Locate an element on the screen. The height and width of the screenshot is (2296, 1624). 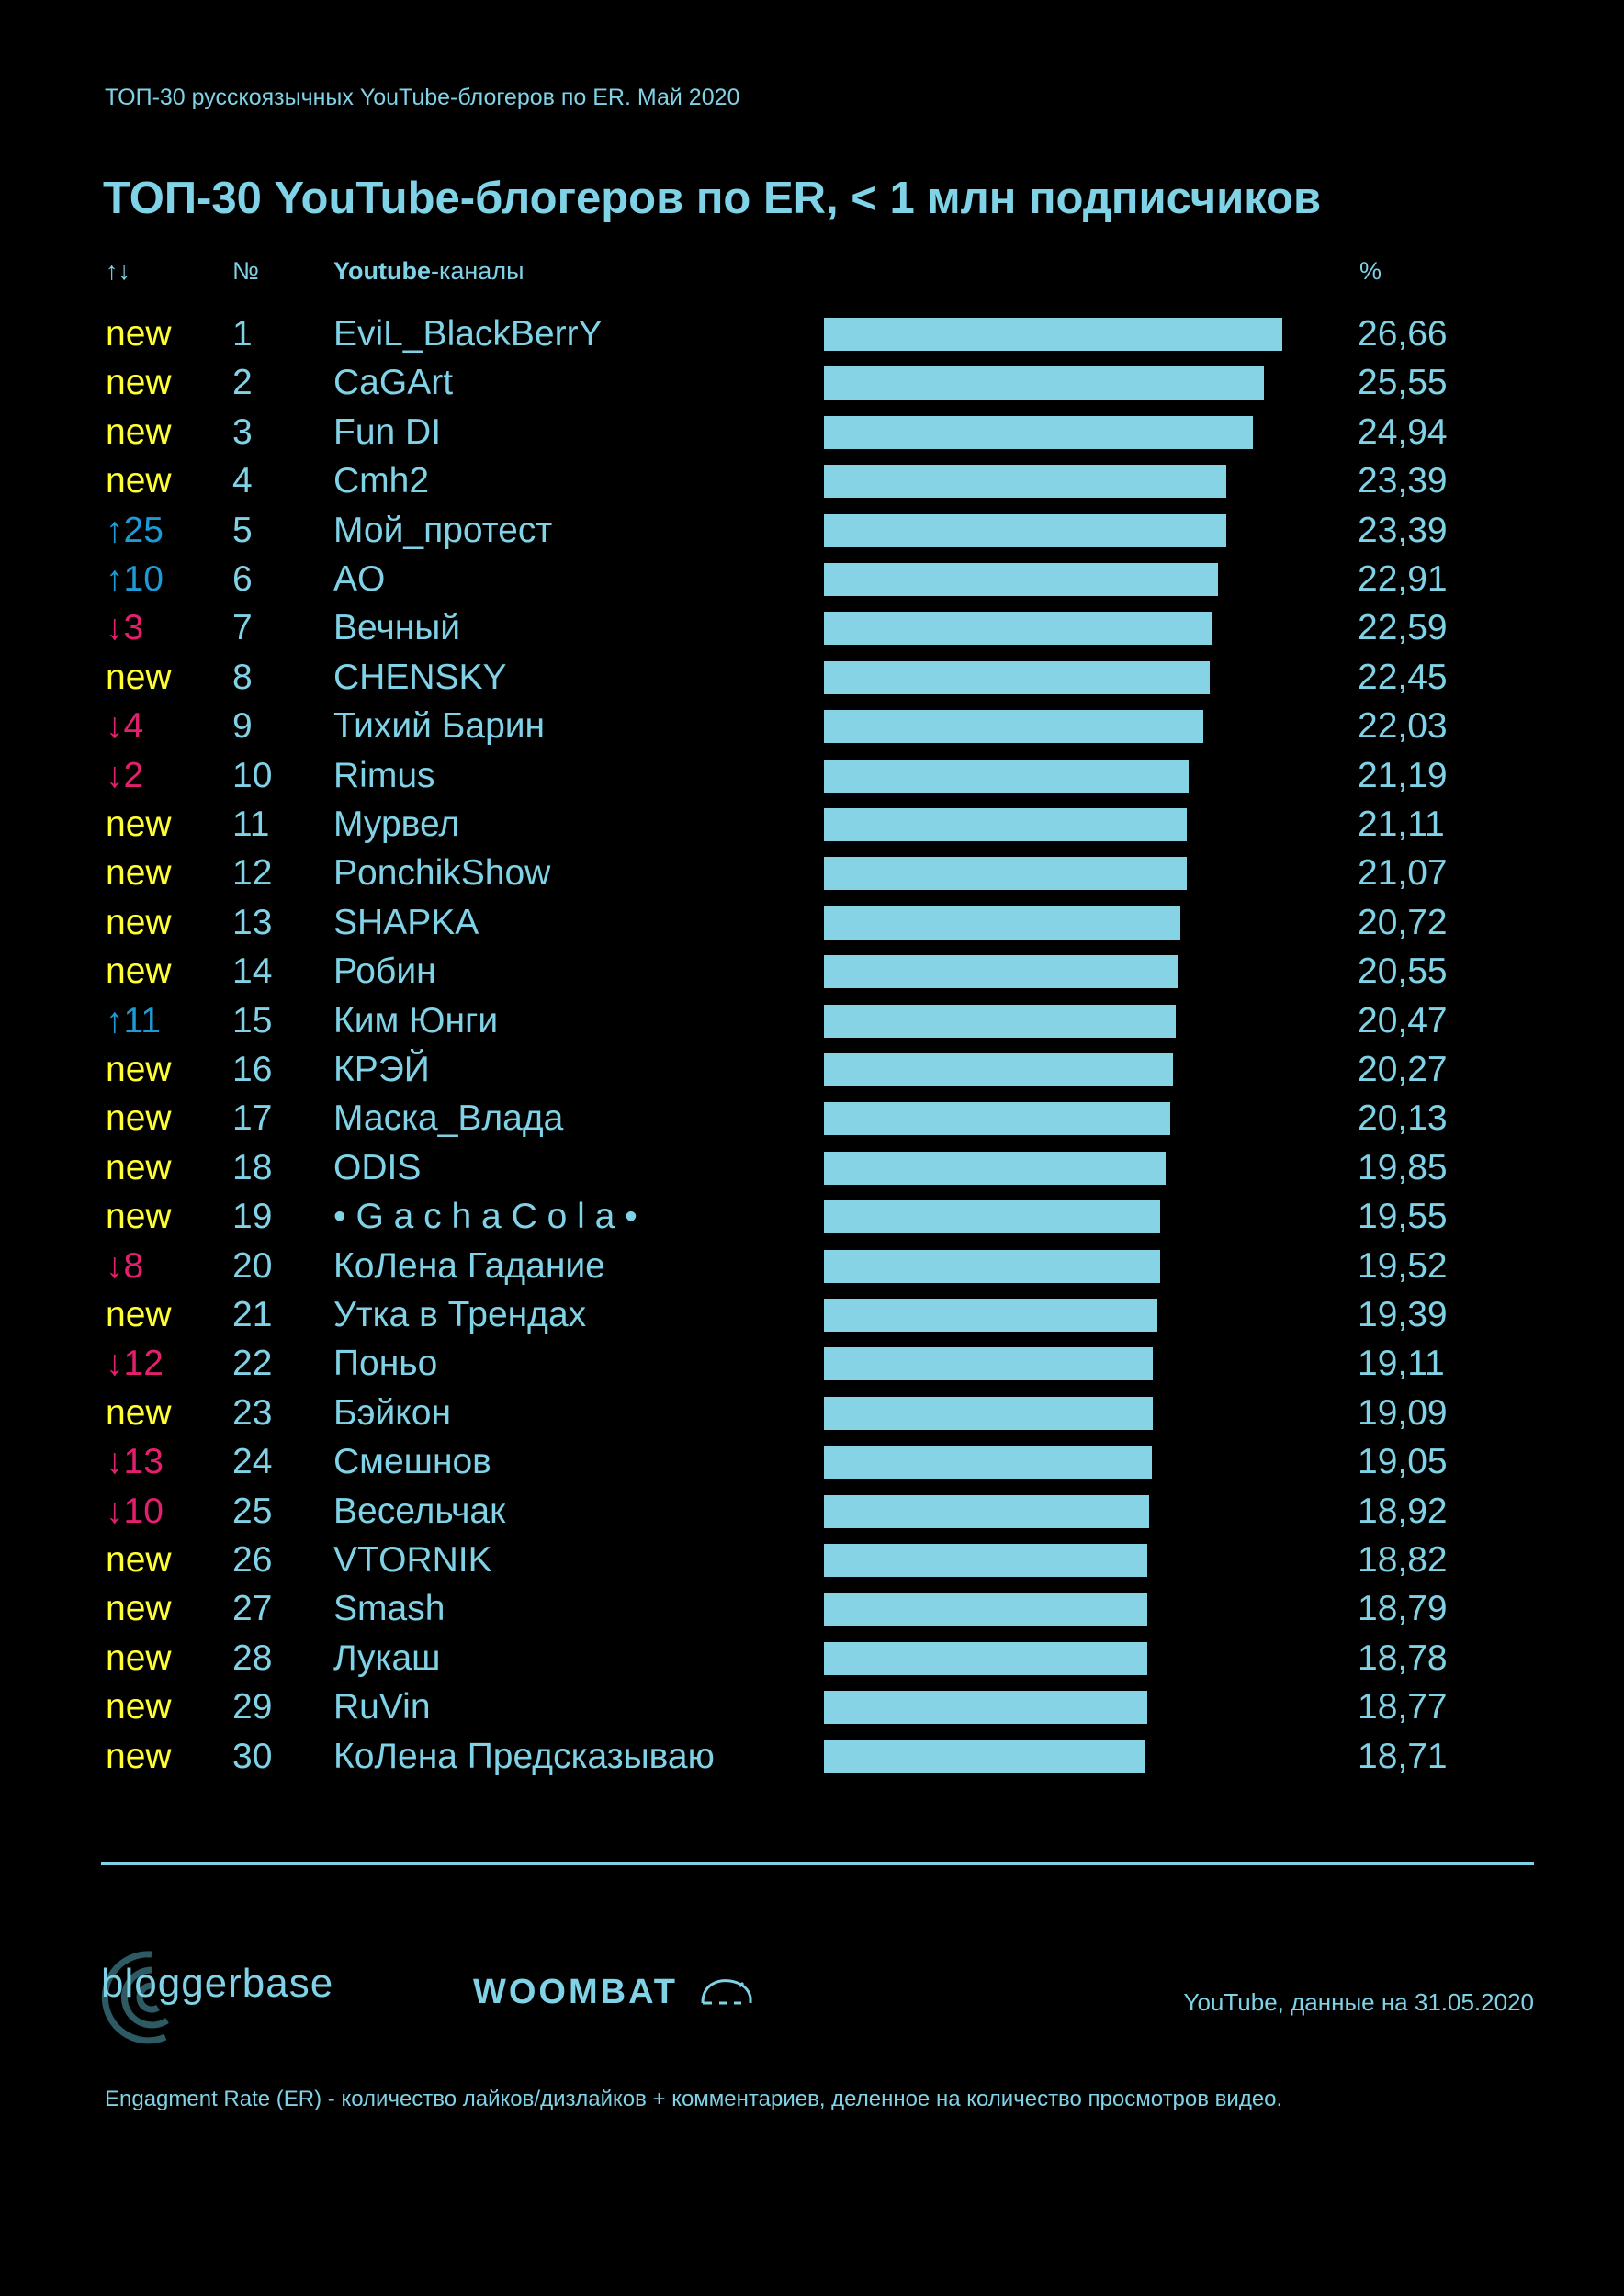
table-row: ↓10 25 Весельчак 18,92 is located at coordinates (812, 1511).